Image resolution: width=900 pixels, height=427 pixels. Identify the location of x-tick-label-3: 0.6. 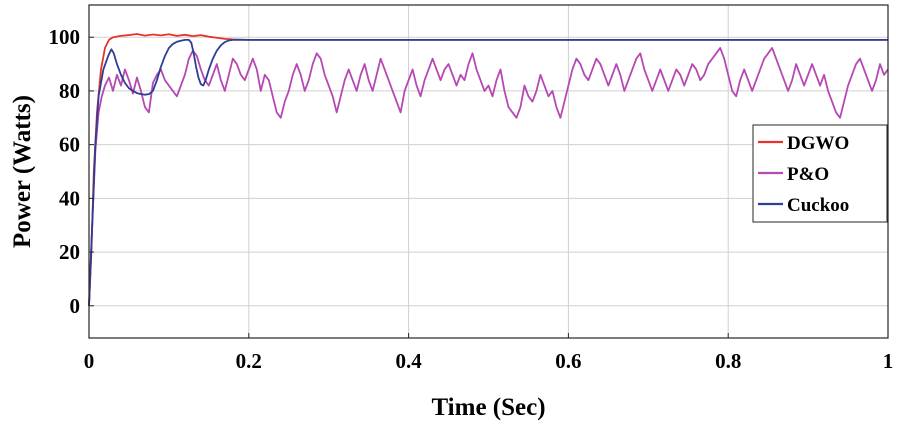
(568, 361).